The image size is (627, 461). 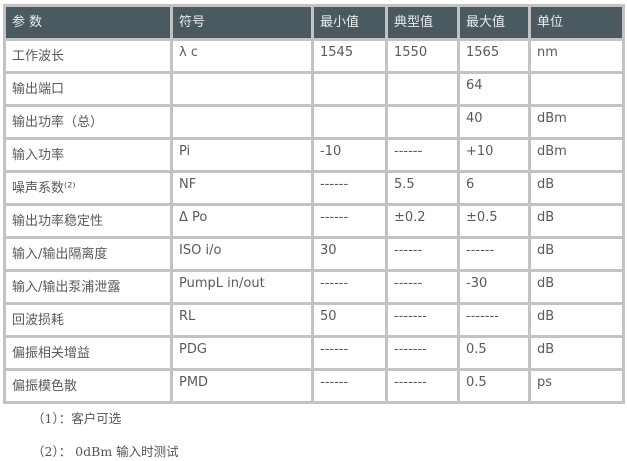 I want to click on table-cell: ±0.5, so click(x=494, y=221).